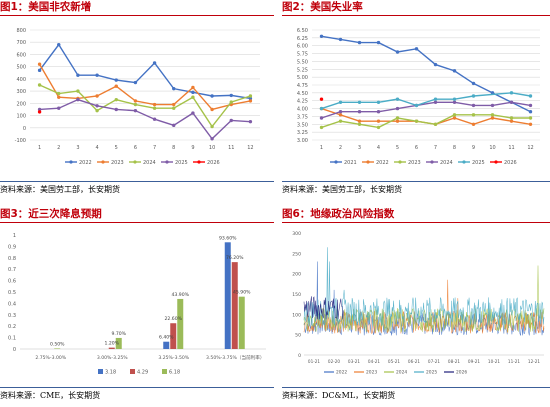 This screenshot has width=550, height=407. I want to click on x-tick-label: 09-21, so click(474, 361).